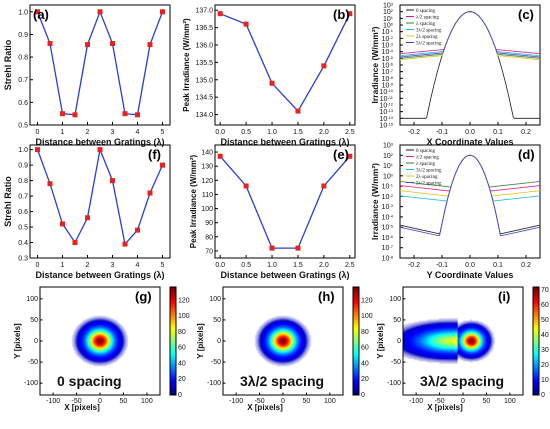 This screenshot has height=429, width=550. I want to click on y-tick-exponent: -8, so click(391, 257).